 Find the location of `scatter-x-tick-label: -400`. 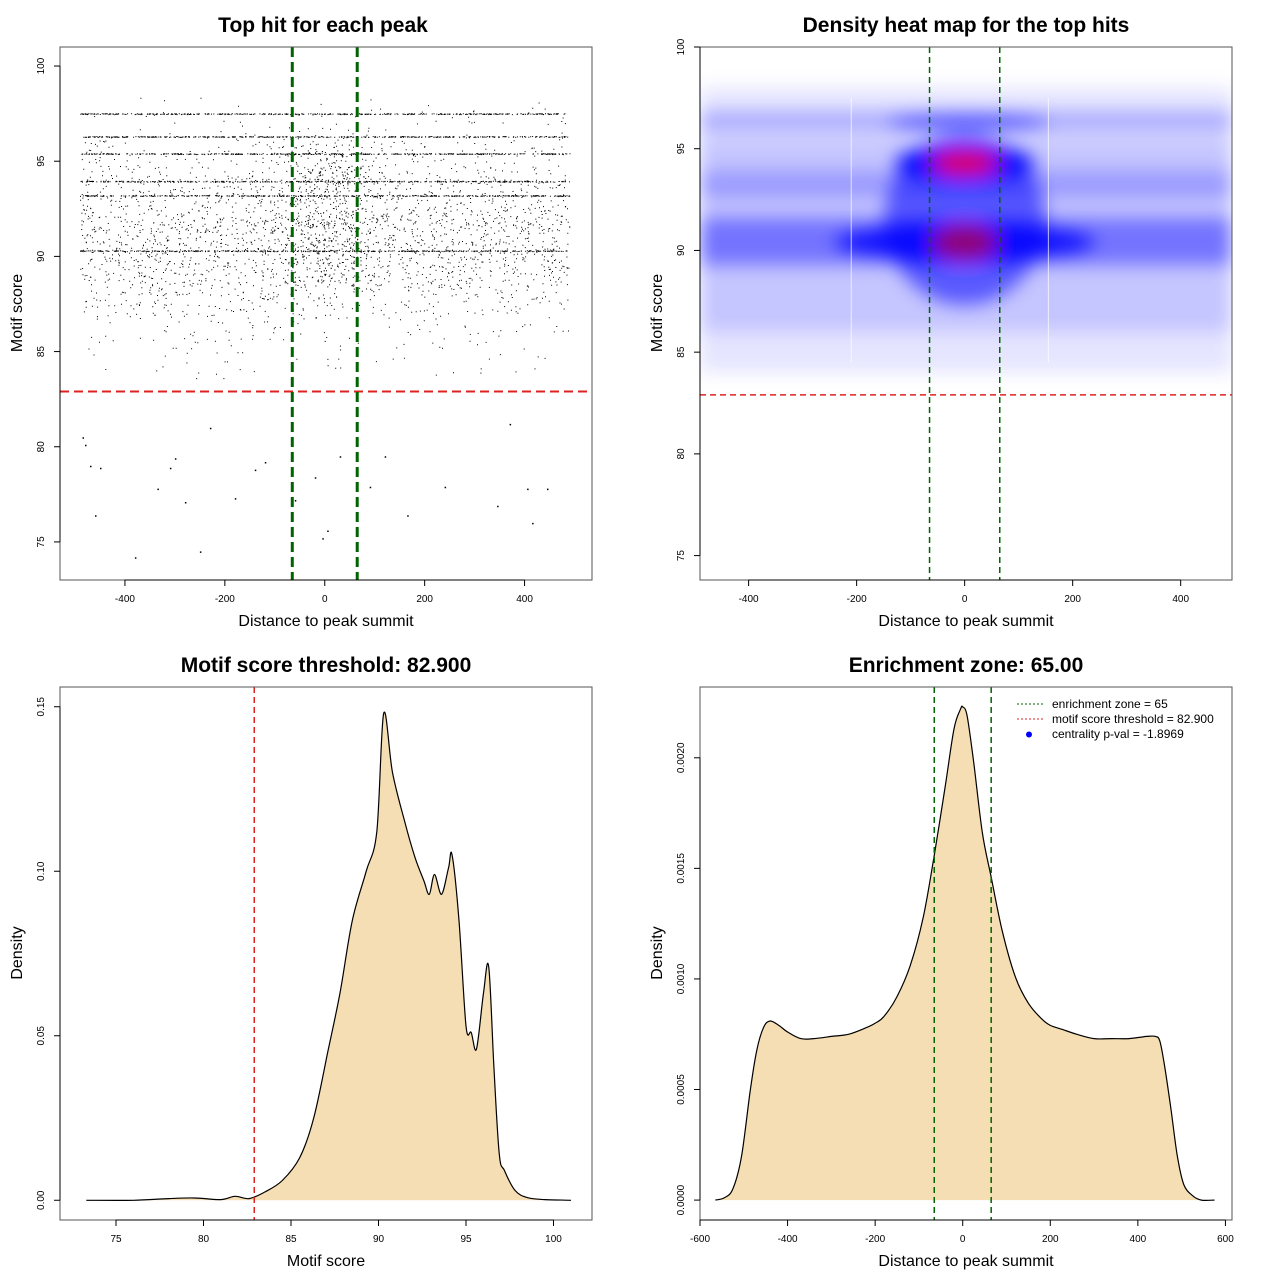

scatter-x-tick-label: -400 is located at coordinates (125, 599).